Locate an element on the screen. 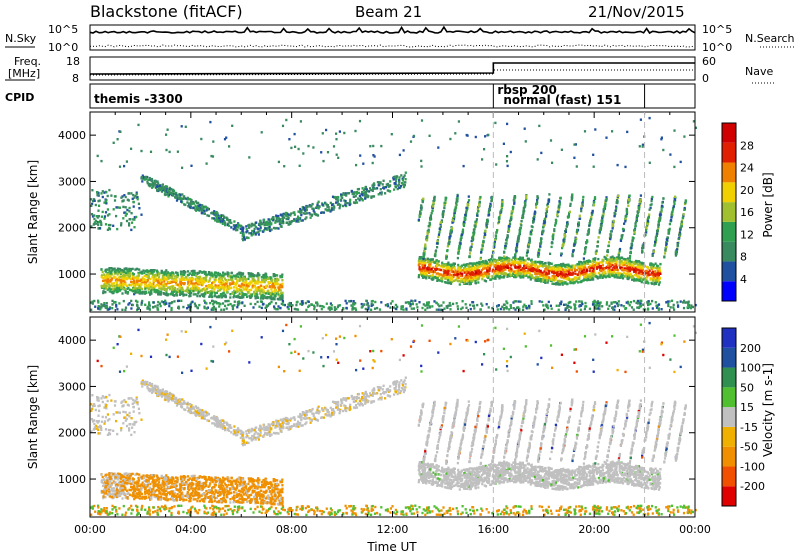 This screenshot has width=800, height=559. cpid-label: CPID is located at coordinates (19, 97).